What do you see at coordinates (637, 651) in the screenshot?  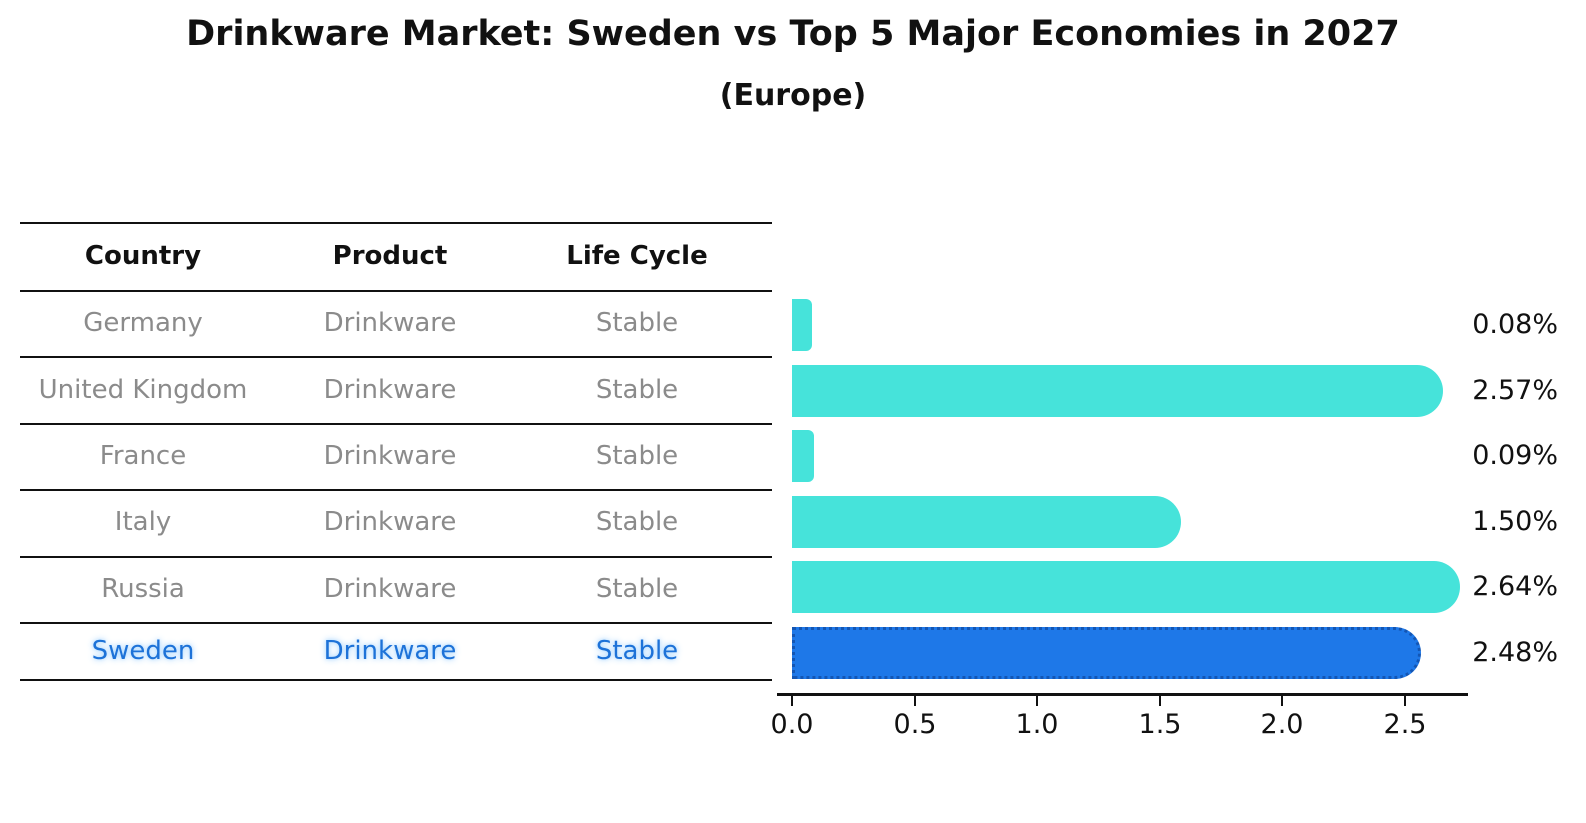 I see `cell-life_cycle-sweden: Stable` at bounding box center [637, 651].